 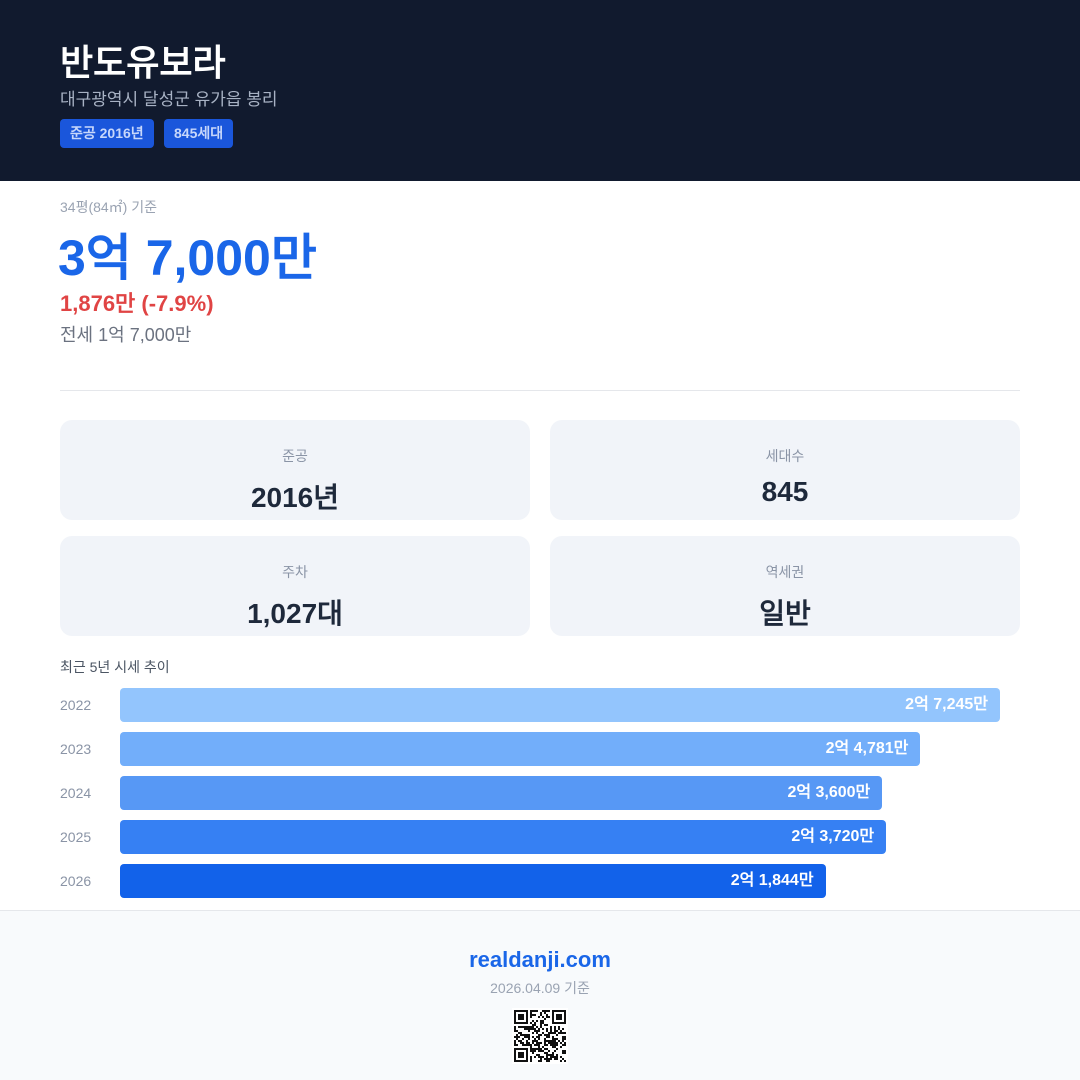 I want to click on value-label: 2억 7,245만, so click(x=946, y=704).